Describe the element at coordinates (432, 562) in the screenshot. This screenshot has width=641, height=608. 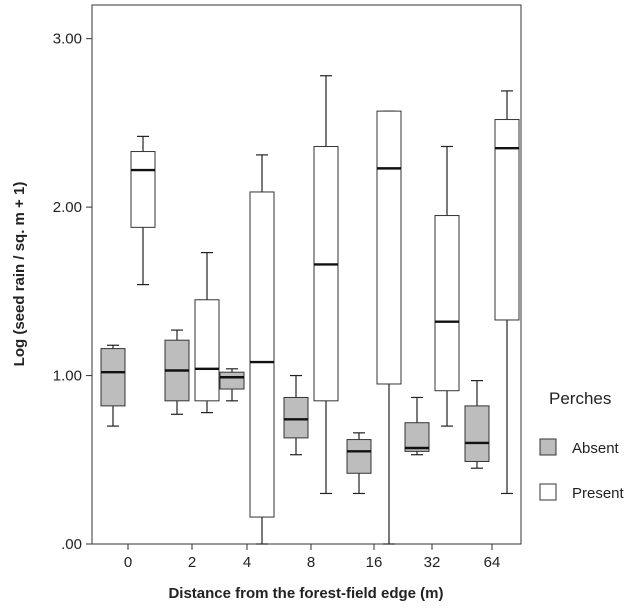
I see `x-tick-label: 32` at that location.